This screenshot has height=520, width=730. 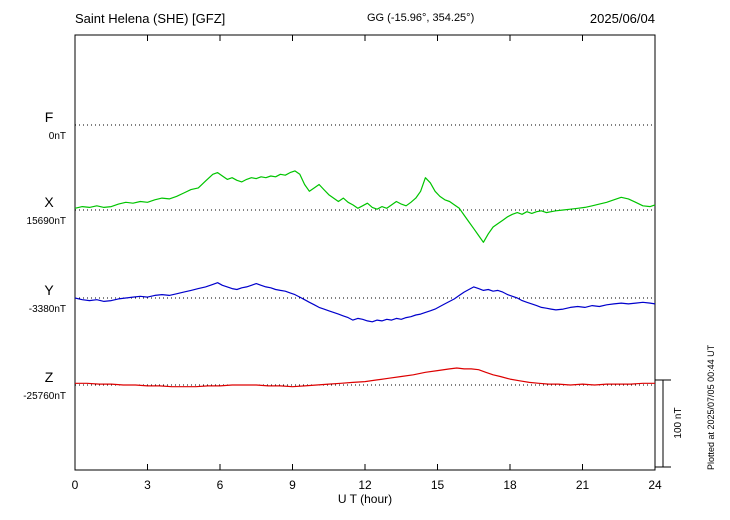 I want to click on trace-Y, so click(x=365, y=302).